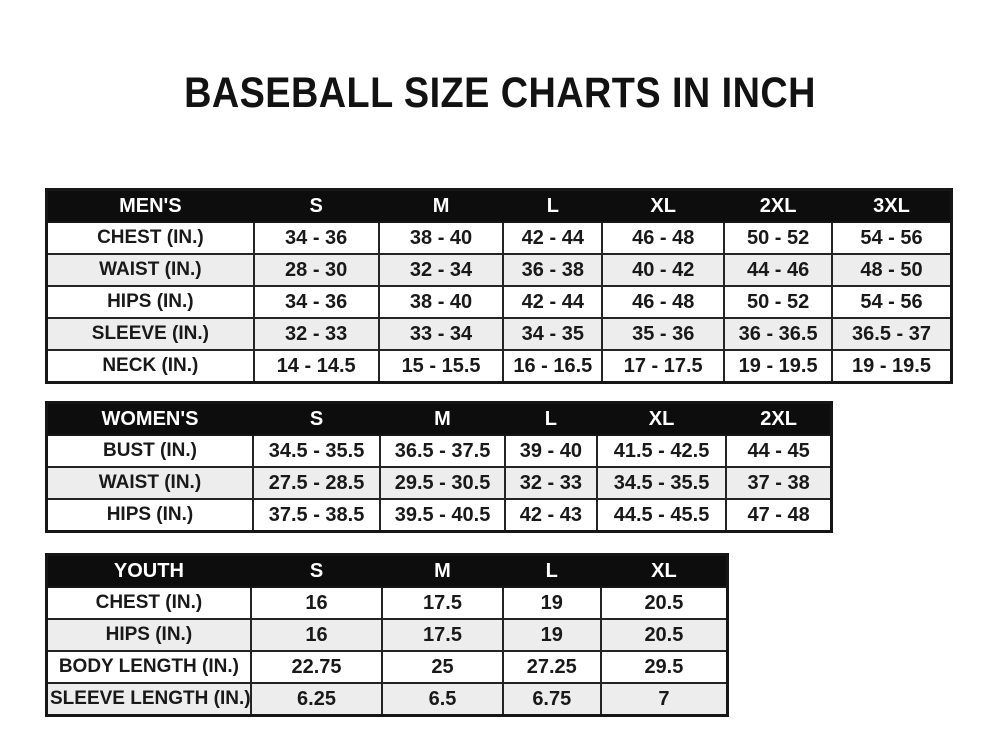  Describe the element at coordinates (551, 667) in the screenshot. I see `size-value-cell: 27.25` at that location.